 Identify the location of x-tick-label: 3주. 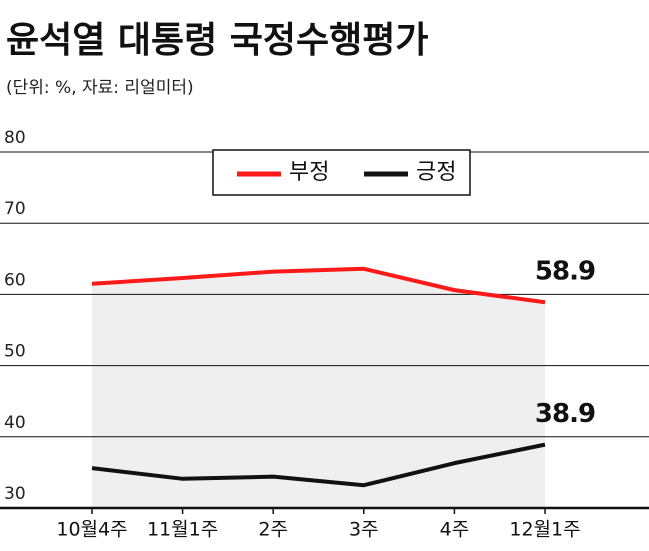
(364, 530).